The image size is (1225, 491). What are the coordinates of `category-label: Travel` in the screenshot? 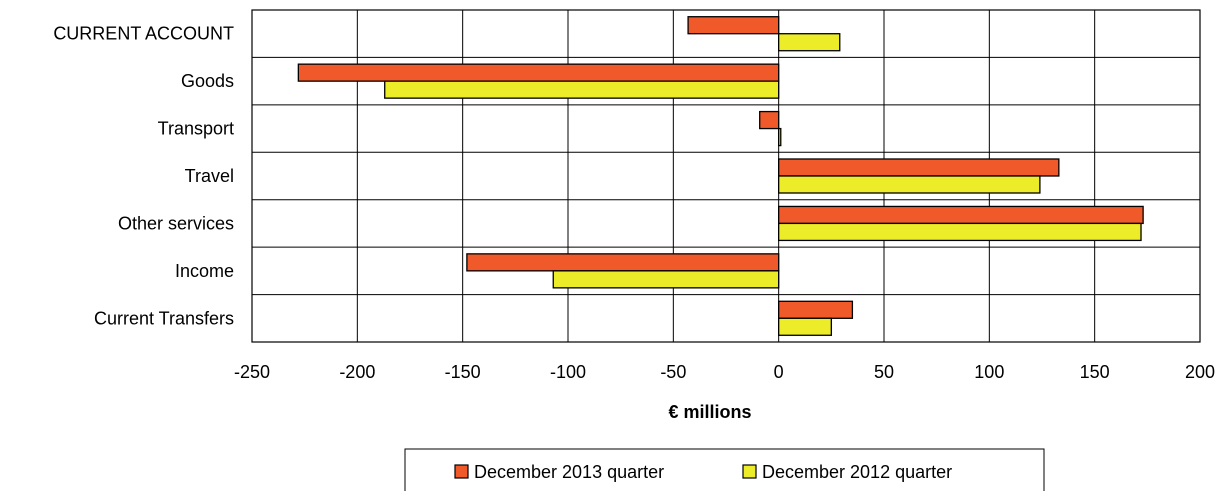 It's located at (209, 176).